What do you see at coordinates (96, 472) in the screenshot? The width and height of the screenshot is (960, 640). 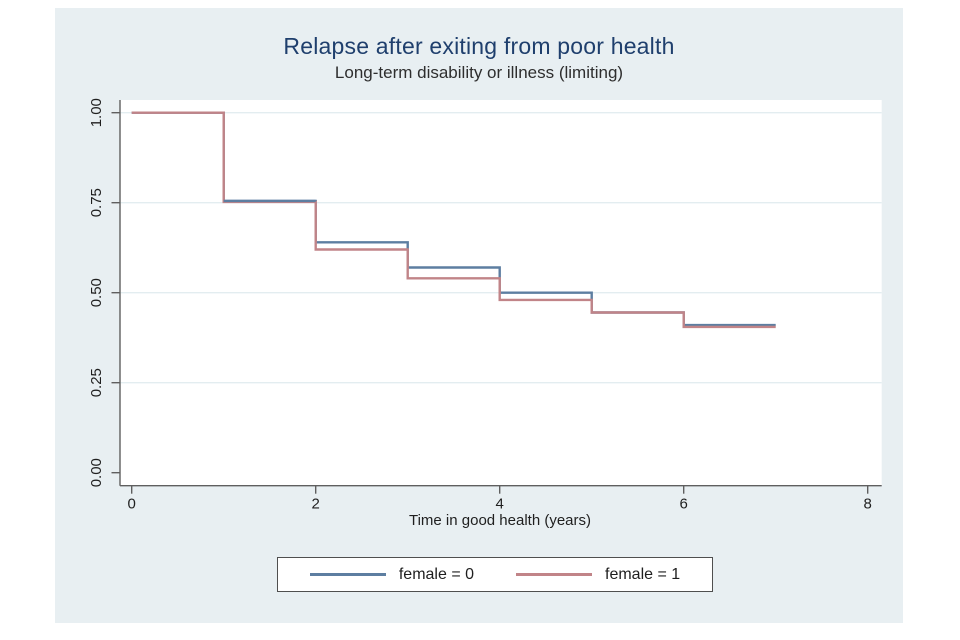 I see `y-tick-label: 0.00` at bounding box center [96, 472].